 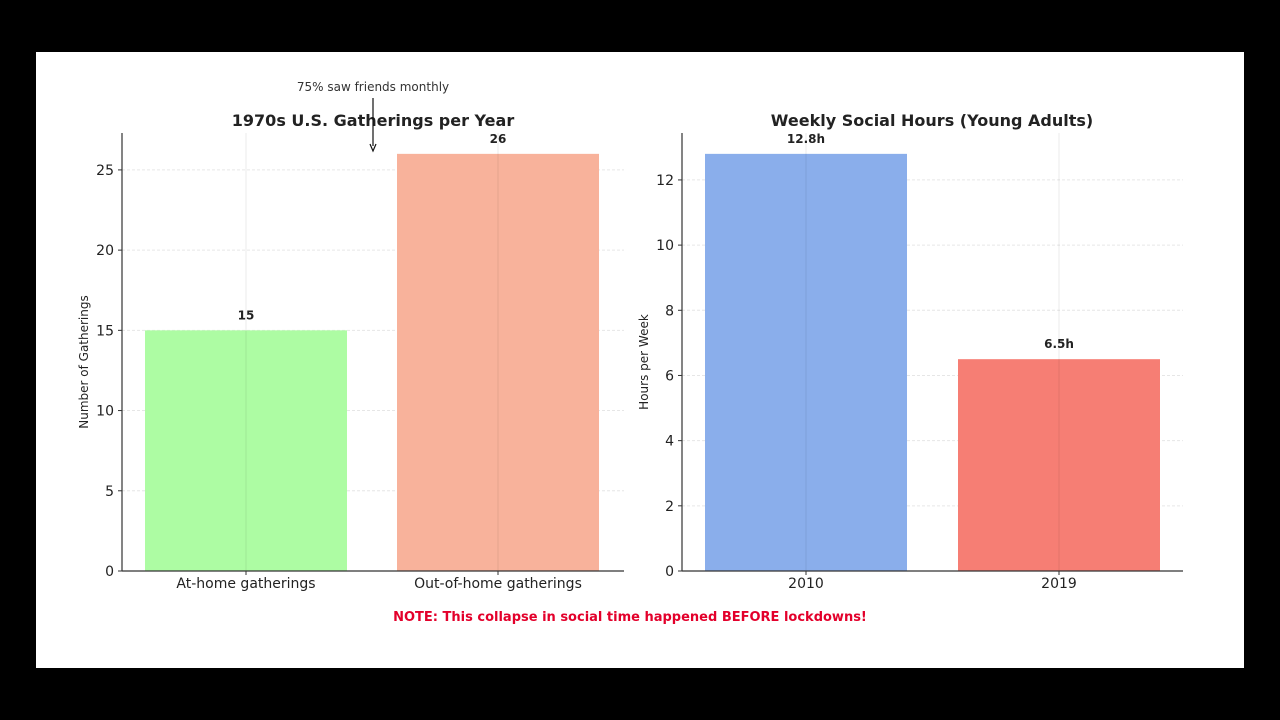 I want to click on bar-value-label: 15, so click(x=246, y=315).